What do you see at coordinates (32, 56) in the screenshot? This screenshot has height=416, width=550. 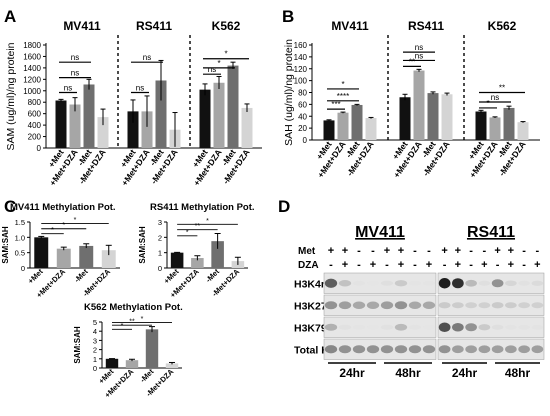 I see `y-tick-label: 1600` at bounding box center [32, 56].